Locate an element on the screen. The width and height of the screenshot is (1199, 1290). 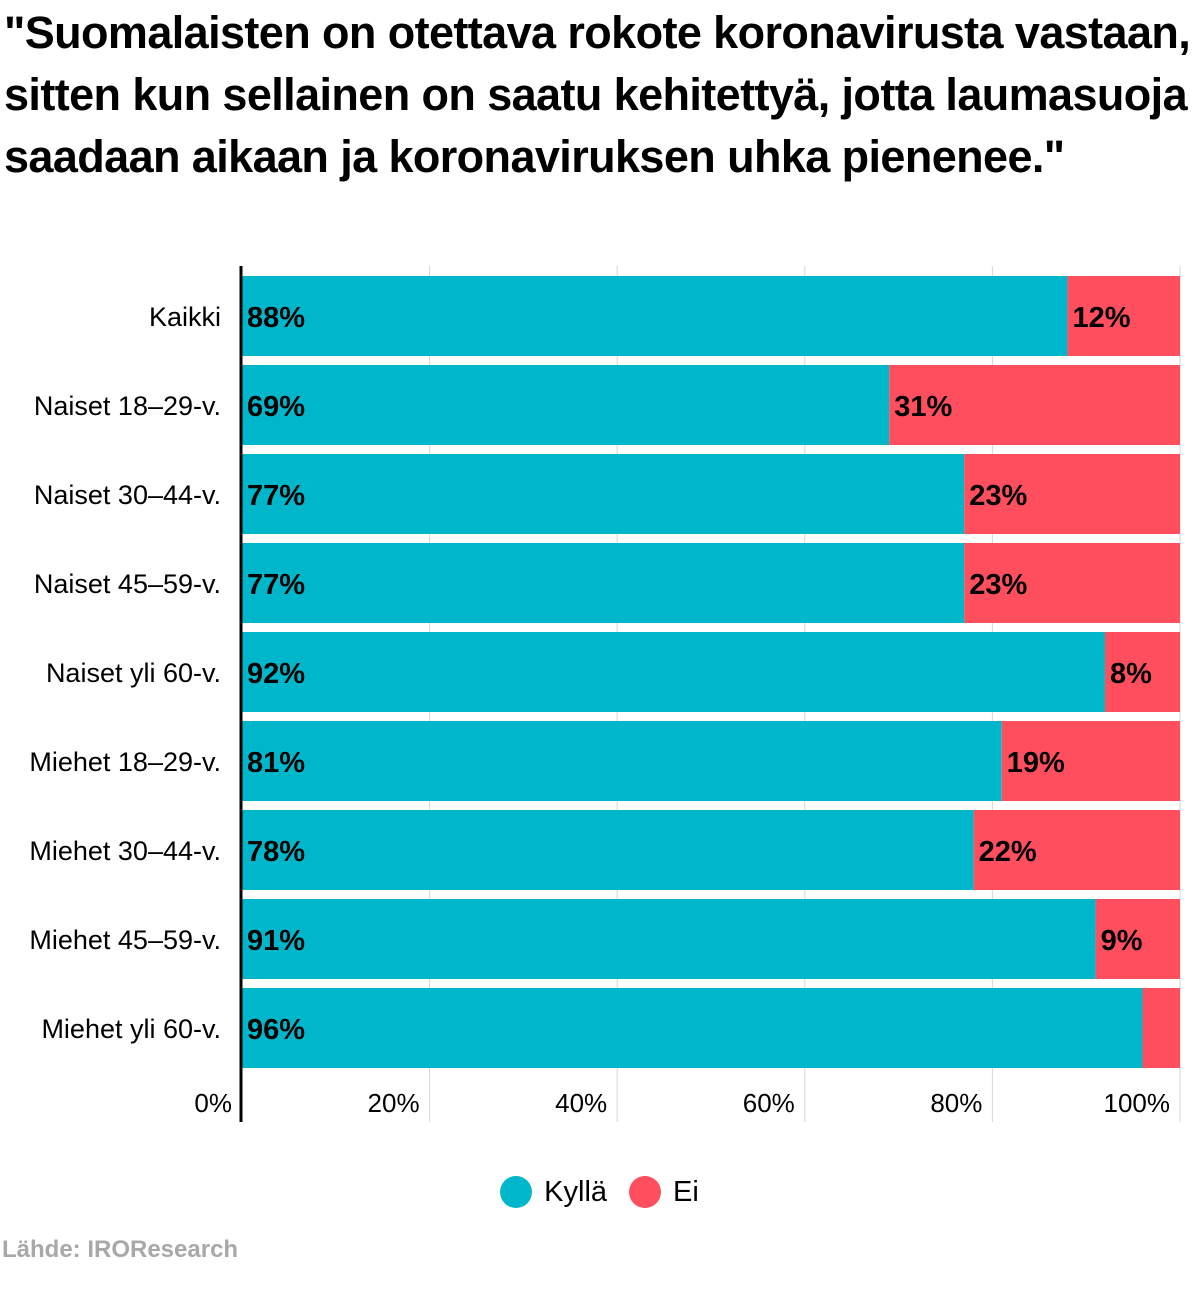
x-tick-label-0: 0% is located at coordinates (213, 1103).